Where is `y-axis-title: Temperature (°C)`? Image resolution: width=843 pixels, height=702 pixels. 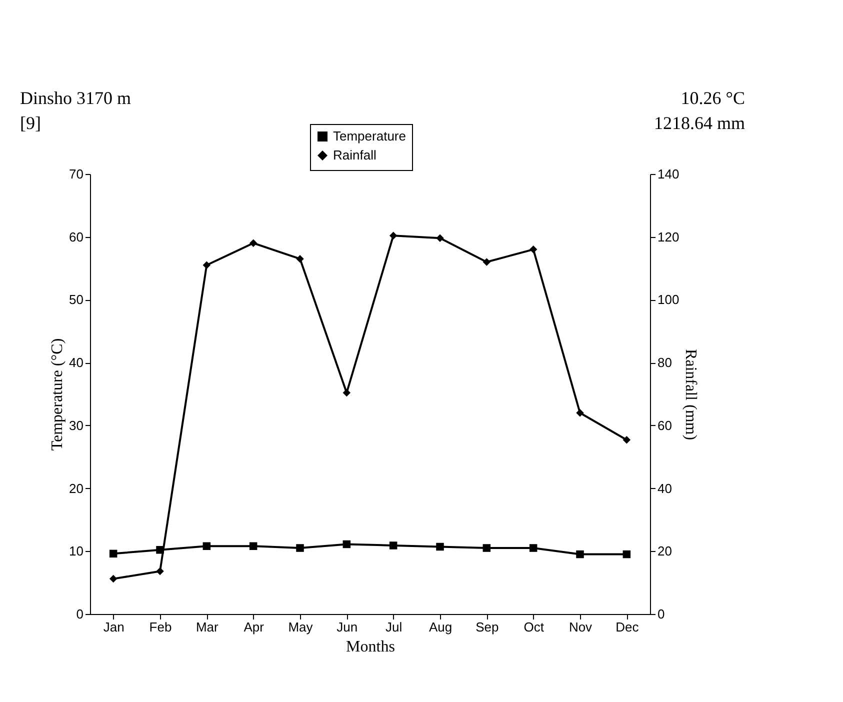 y-axis-title: Temperature (°C) is located at coordinates (57, 394).